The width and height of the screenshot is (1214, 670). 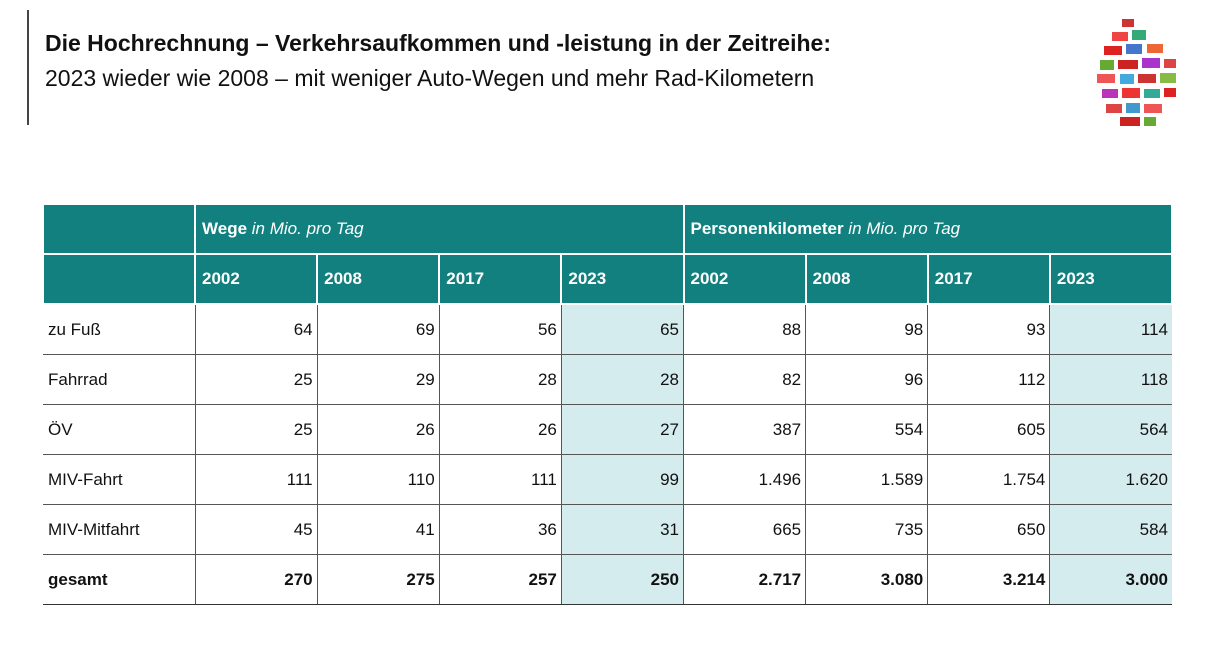 I want to click on data-row: MIV-Fahrt 111 110 111 99 1.496 1.589 1.754 1.620, so click(x=607, y=479).